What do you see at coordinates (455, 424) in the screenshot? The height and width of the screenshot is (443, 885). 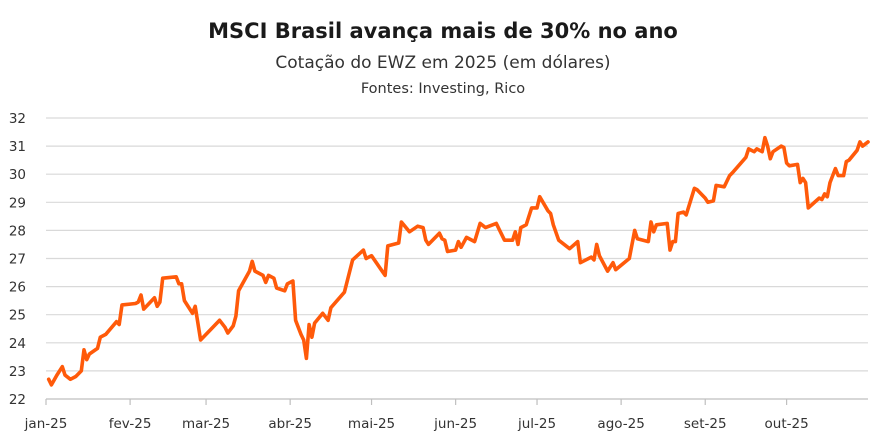 I see `x-tick-label: jun-25` at bounding box center [455, 424].